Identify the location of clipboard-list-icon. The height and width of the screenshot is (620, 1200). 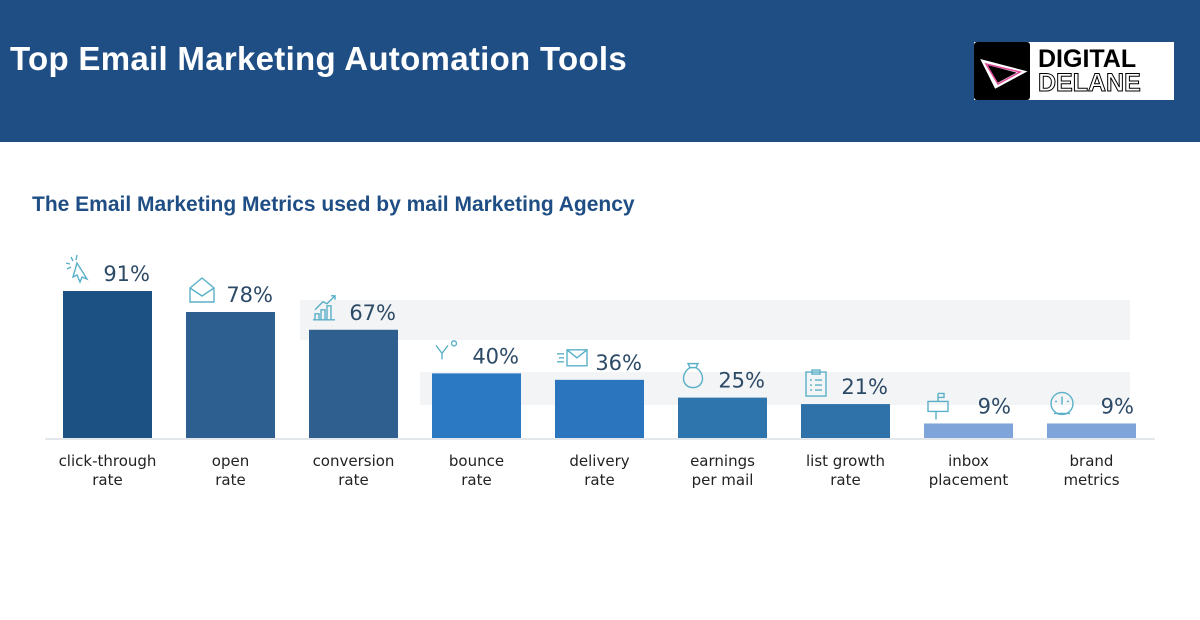
(816, 383).